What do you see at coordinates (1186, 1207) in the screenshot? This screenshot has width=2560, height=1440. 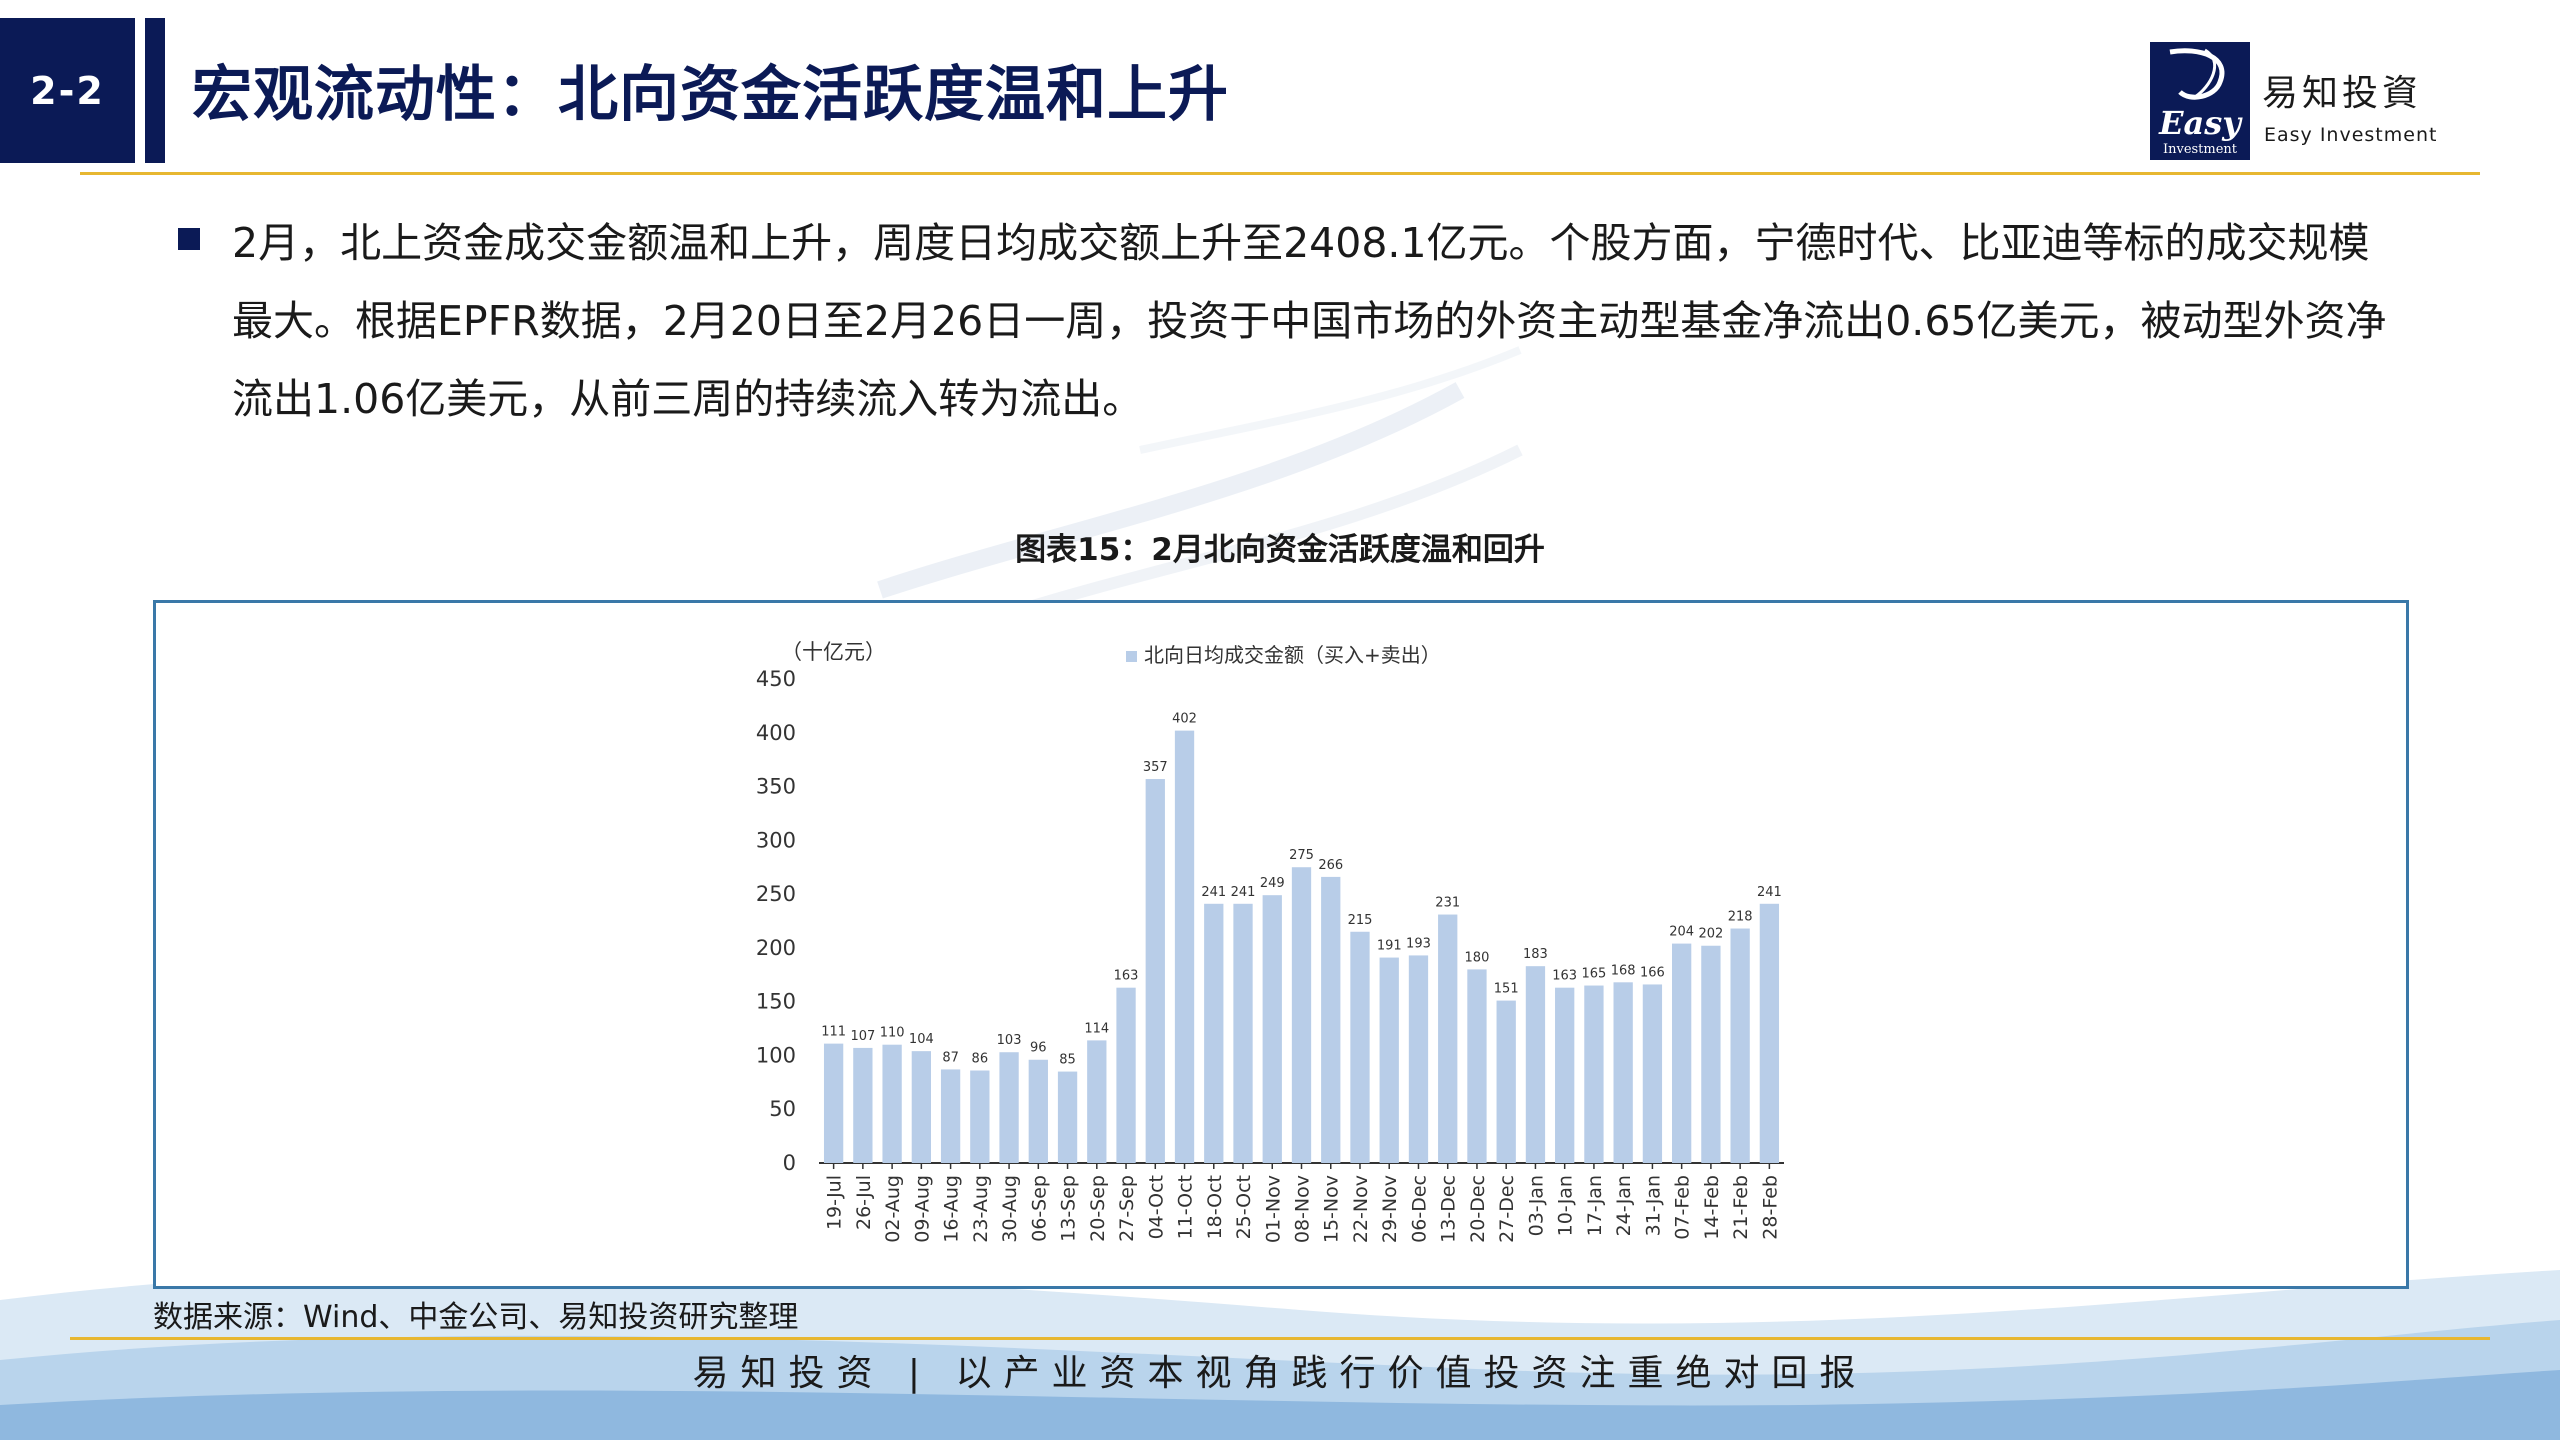 I see `x-tick-label: 11-Oct` at bounding box center [1186, 1207].